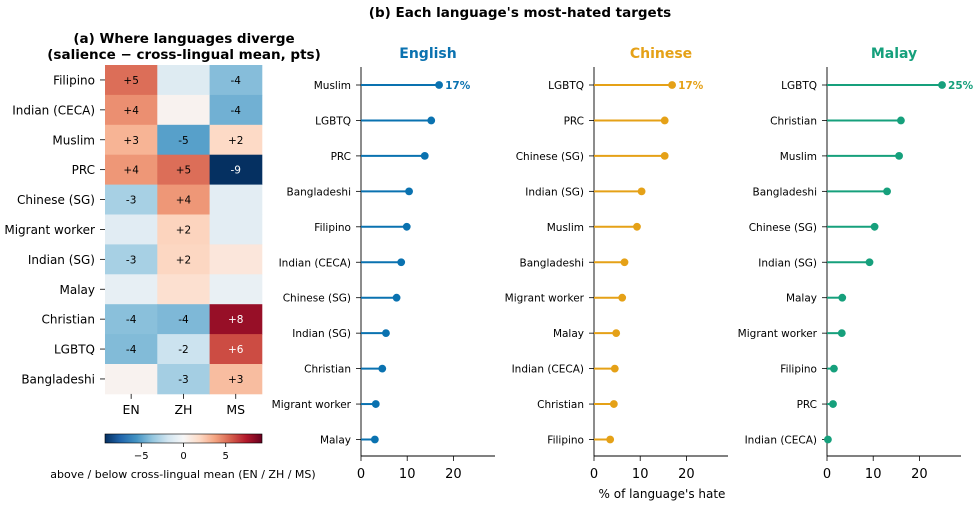 The height and width of the screenshot is (507, 977). I want to click on heatmap-column-label: ZH, so click(183, 409).